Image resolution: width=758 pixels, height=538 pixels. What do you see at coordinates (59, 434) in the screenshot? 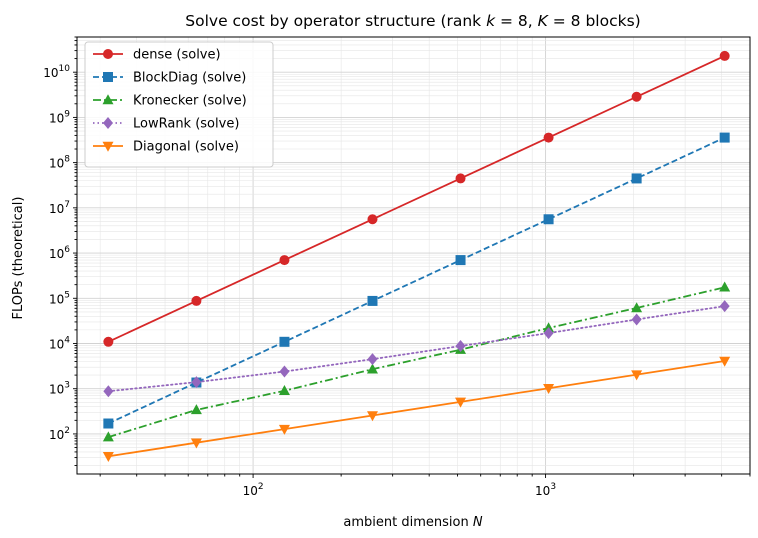
I see `y-tick-label: 10²` at bounding box center [59, 434].